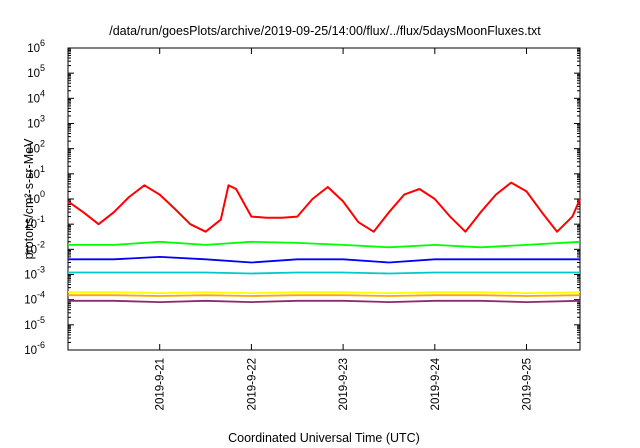 The width and height of the screenshot is (640, 448). What do you see at coordinates (252, 384) in the screenshot?
I see `x-tick-label: 2019-9-22` at bounding box center [252, 384].